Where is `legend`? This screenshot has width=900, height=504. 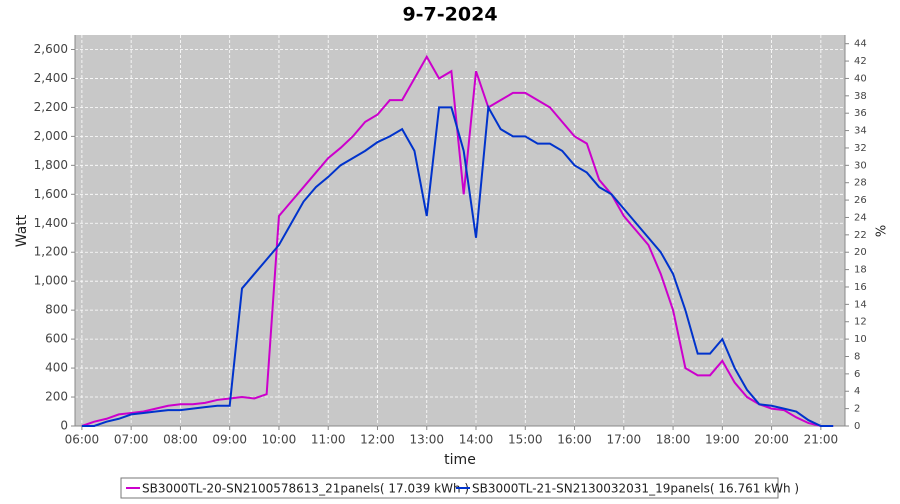
legend is located at coordinates (449, 488).